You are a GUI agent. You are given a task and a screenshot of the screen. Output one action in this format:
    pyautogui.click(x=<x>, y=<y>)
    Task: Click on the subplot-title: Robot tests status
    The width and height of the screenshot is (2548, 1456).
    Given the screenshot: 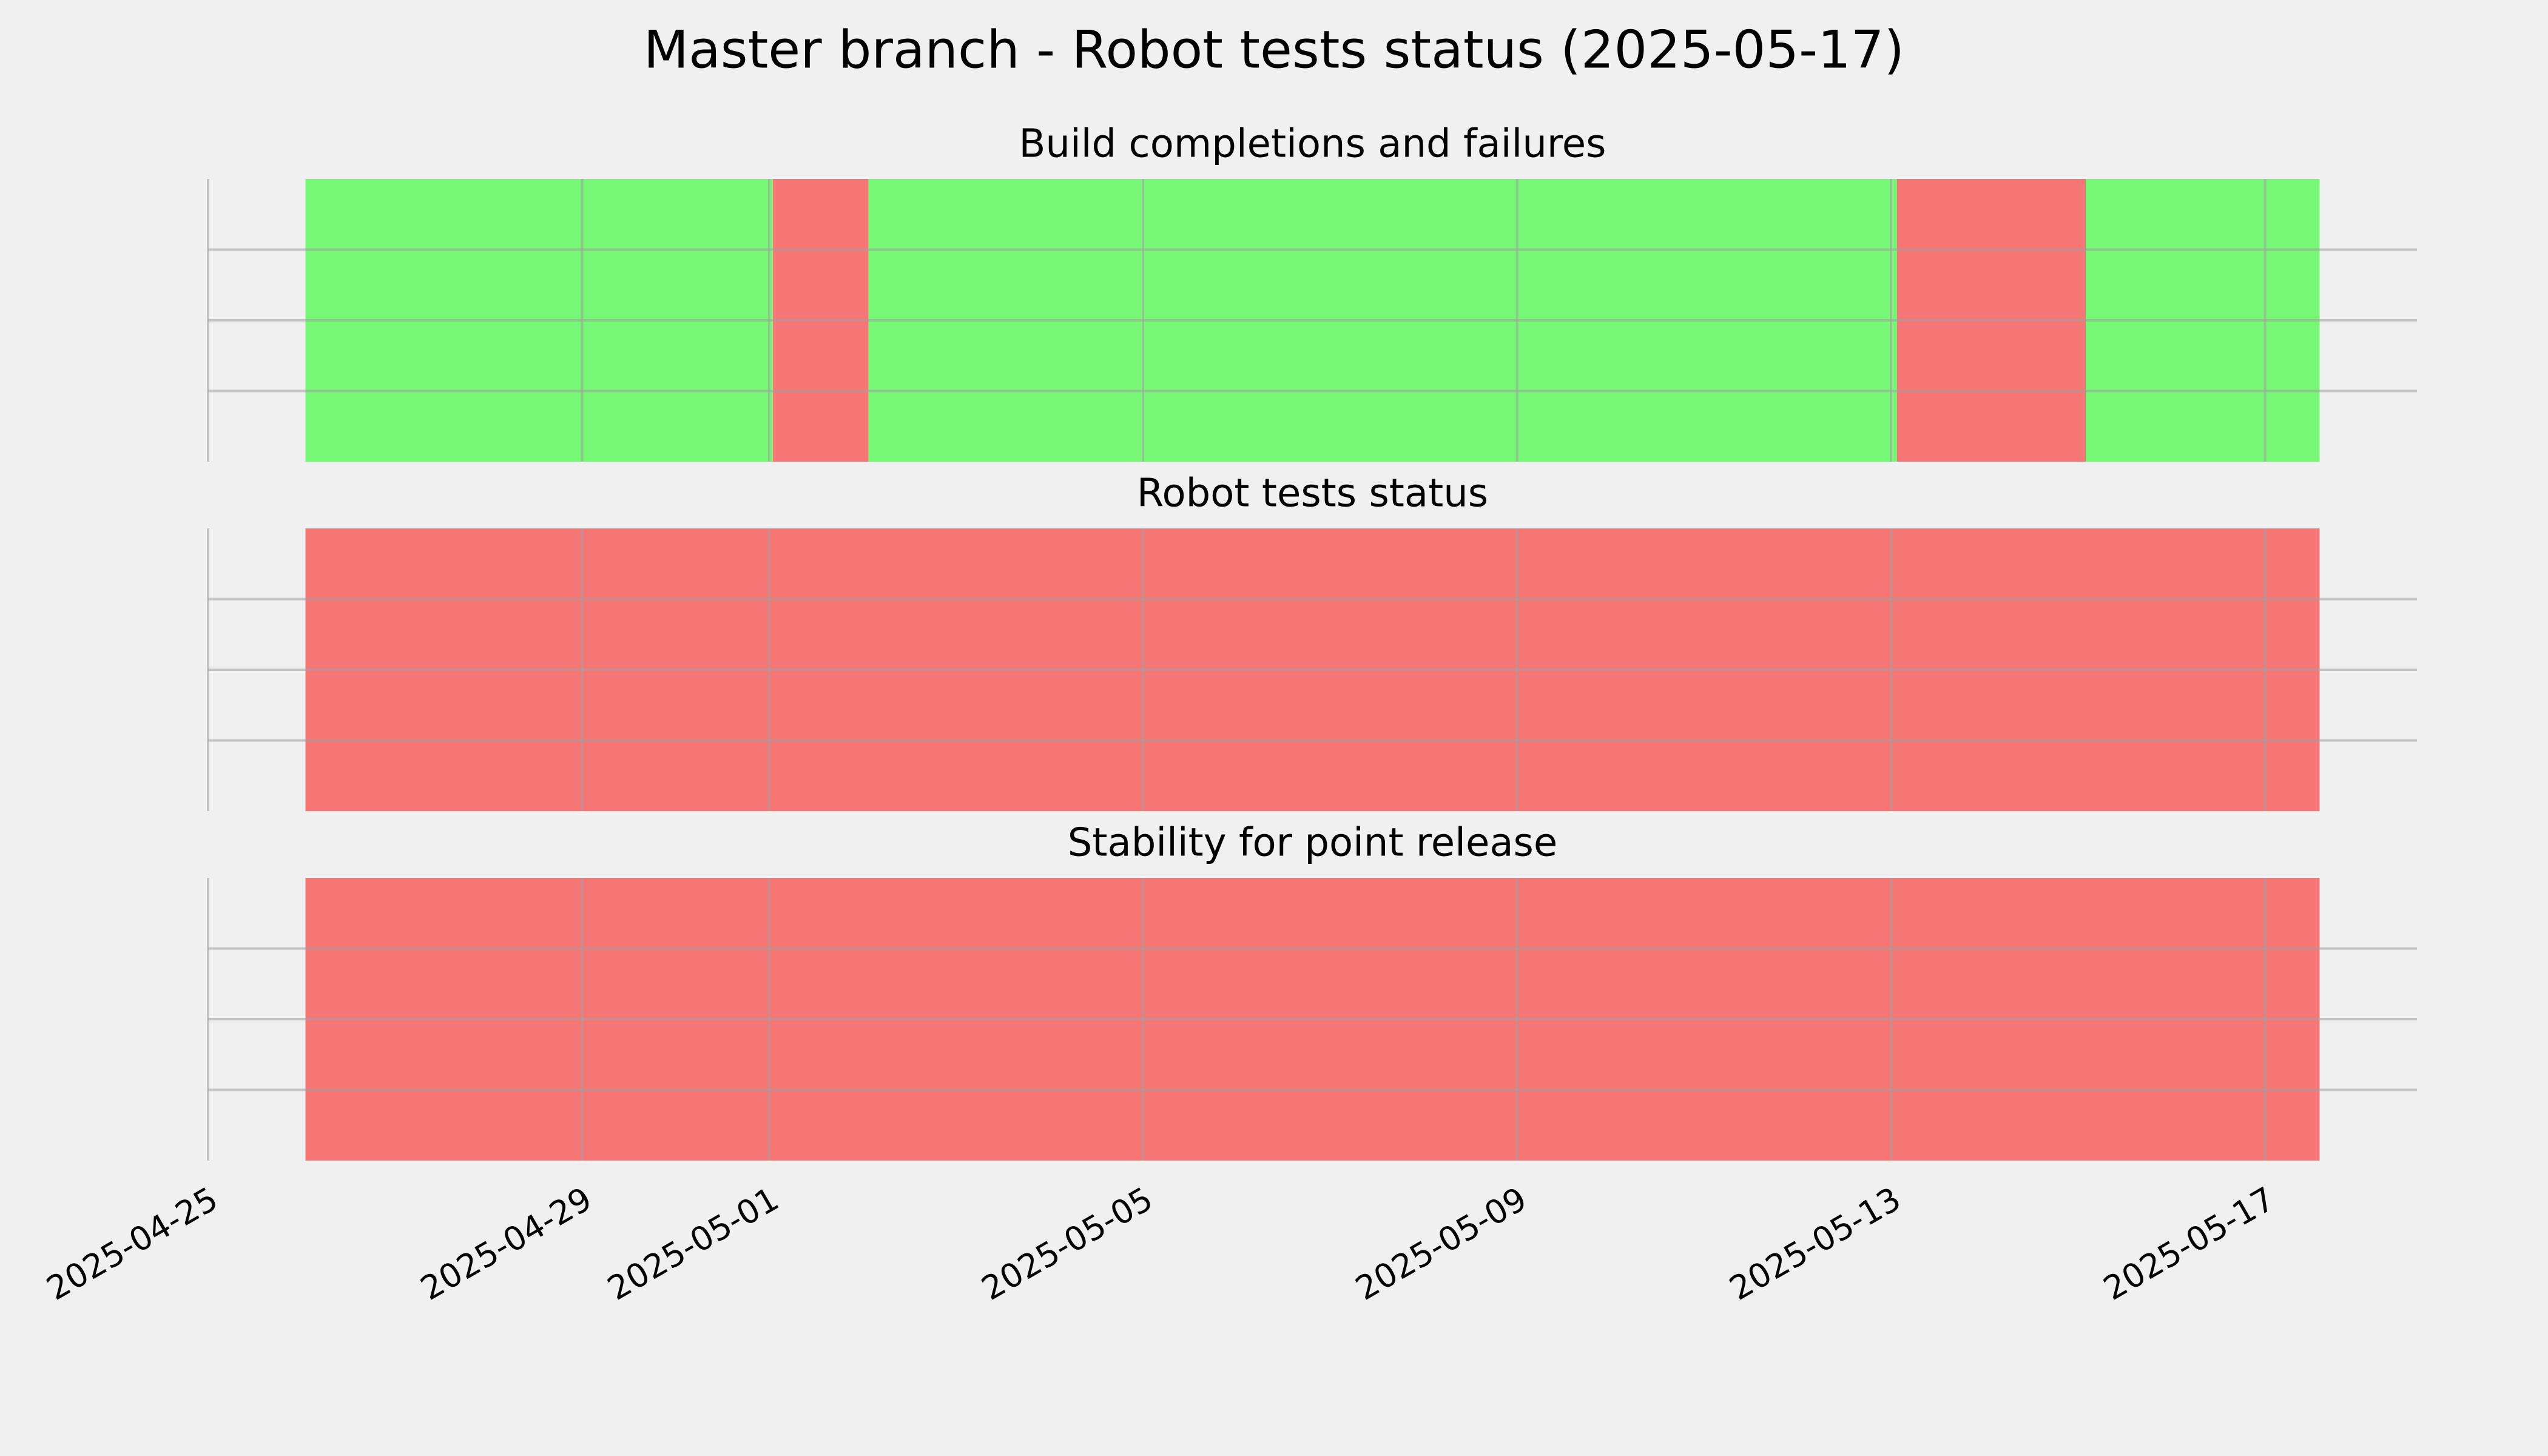 What is the action you would take?
    pyautogui.click(x=1312, y=493)
    